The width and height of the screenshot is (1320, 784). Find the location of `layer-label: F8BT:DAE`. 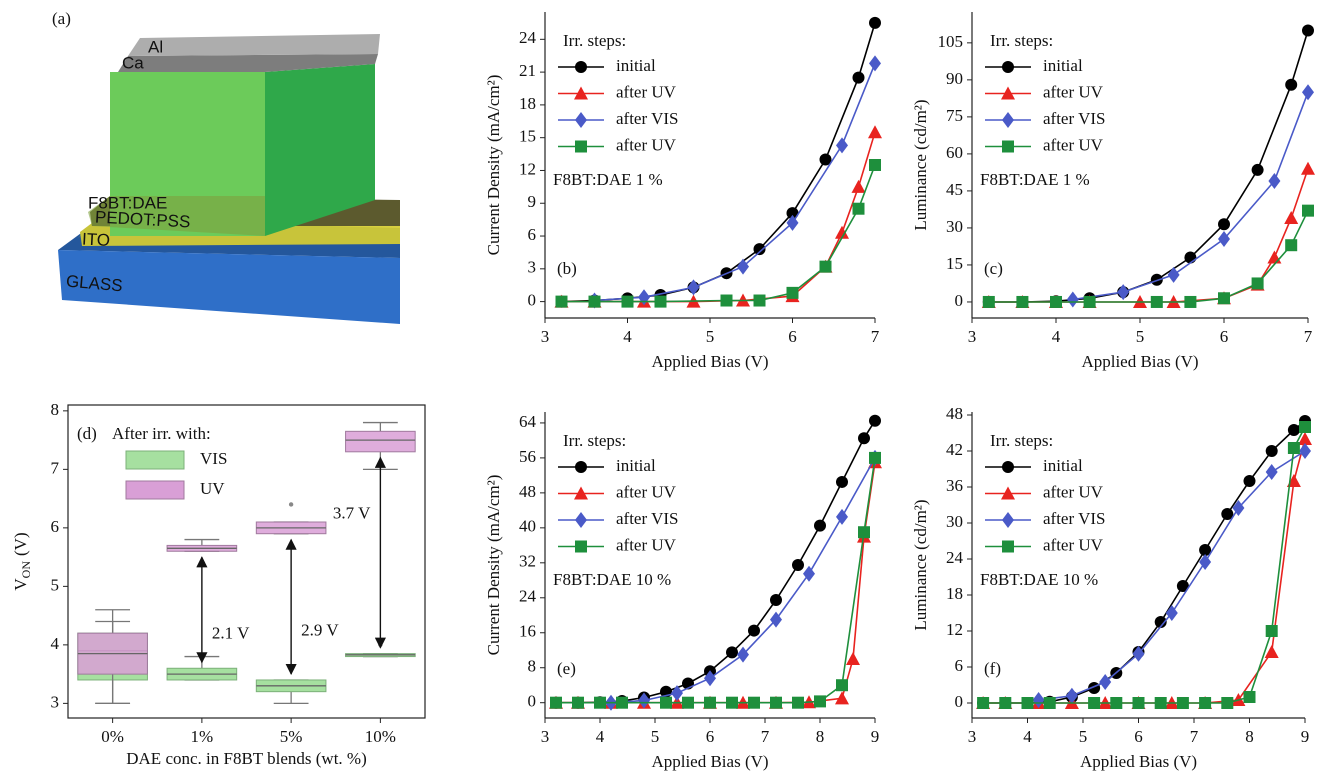

layer-label: F8BT:DAE is located at coordinates (127, 202).